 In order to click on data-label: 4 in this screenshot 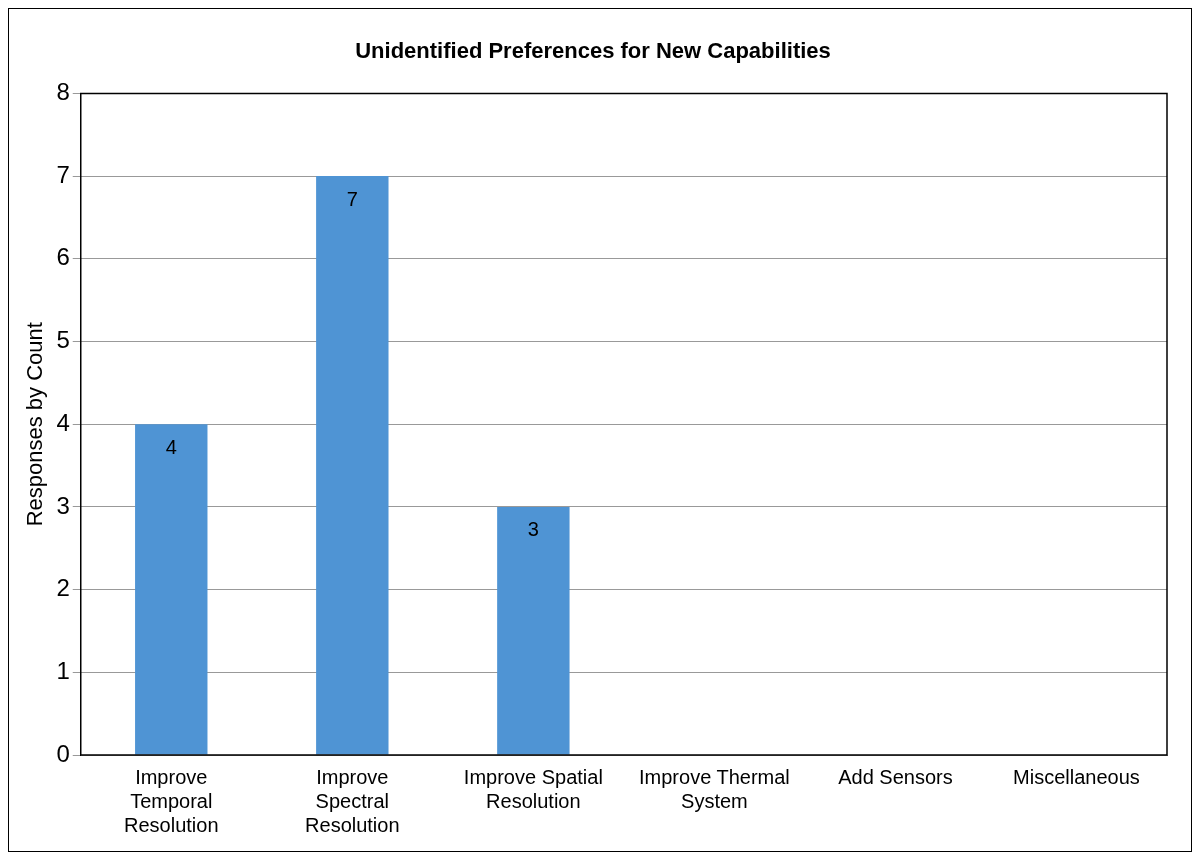, I will do `click(171, 446)`.